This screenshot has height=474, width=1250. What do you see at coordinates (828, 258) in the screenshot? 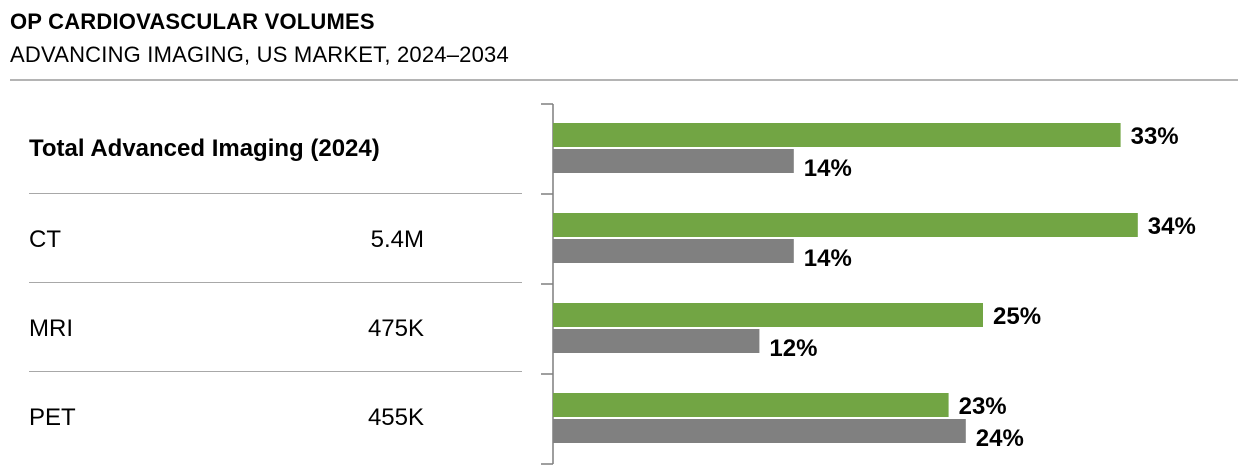
I see `bar-label-gray-1: 14%` at bounding box center [828, 258].